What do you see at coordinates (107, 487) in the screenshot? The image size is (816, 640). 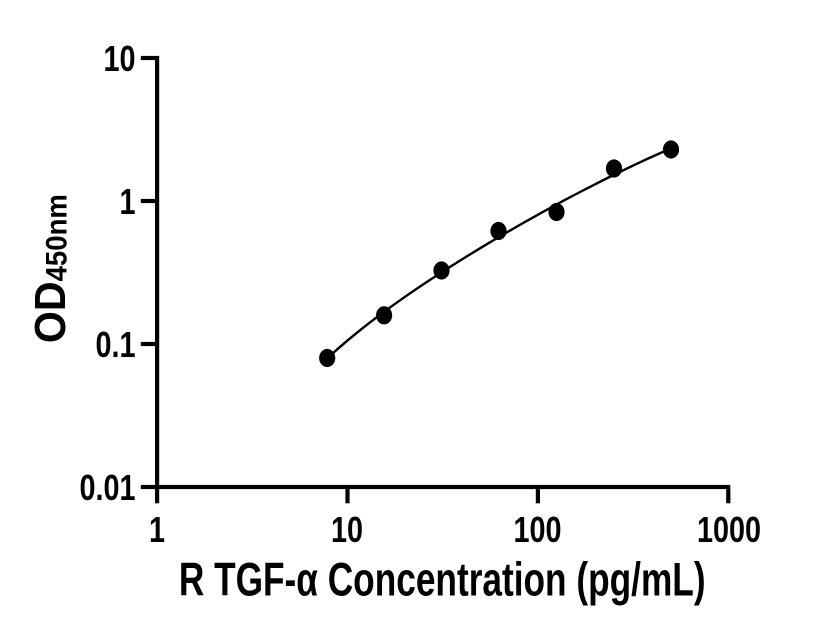 I see `svg-text: 0.01` at bounding box center [107, 487].